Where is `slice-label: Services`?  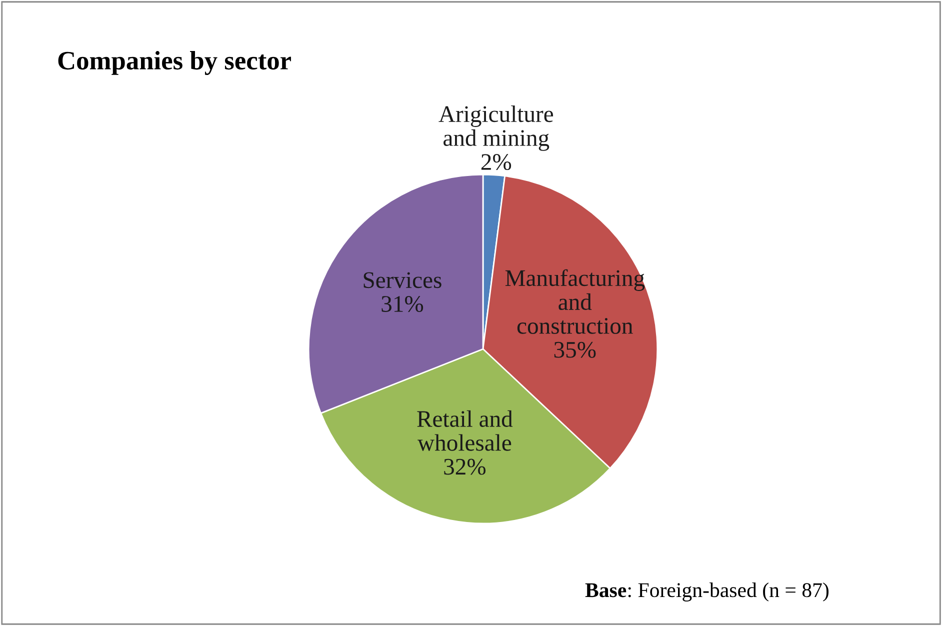 slice-label: Services is located at coordinates (403, 280).